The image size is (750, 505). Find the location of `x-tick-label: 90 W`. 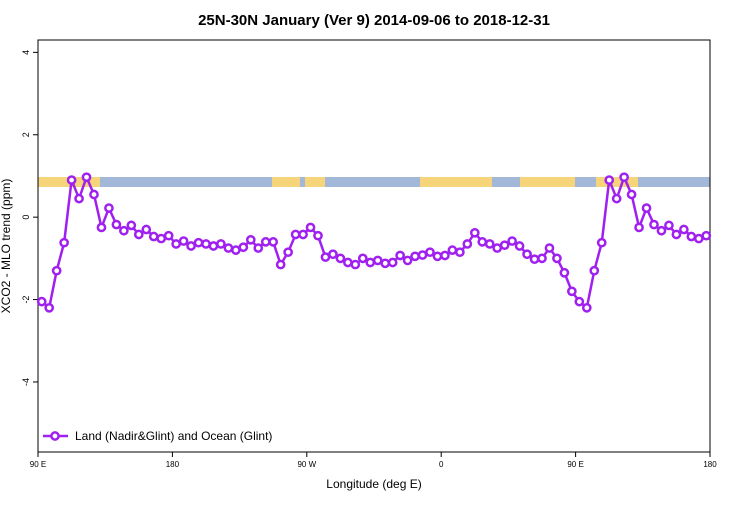

x-tick-label: 90 W is located at coordinates (306, 464).